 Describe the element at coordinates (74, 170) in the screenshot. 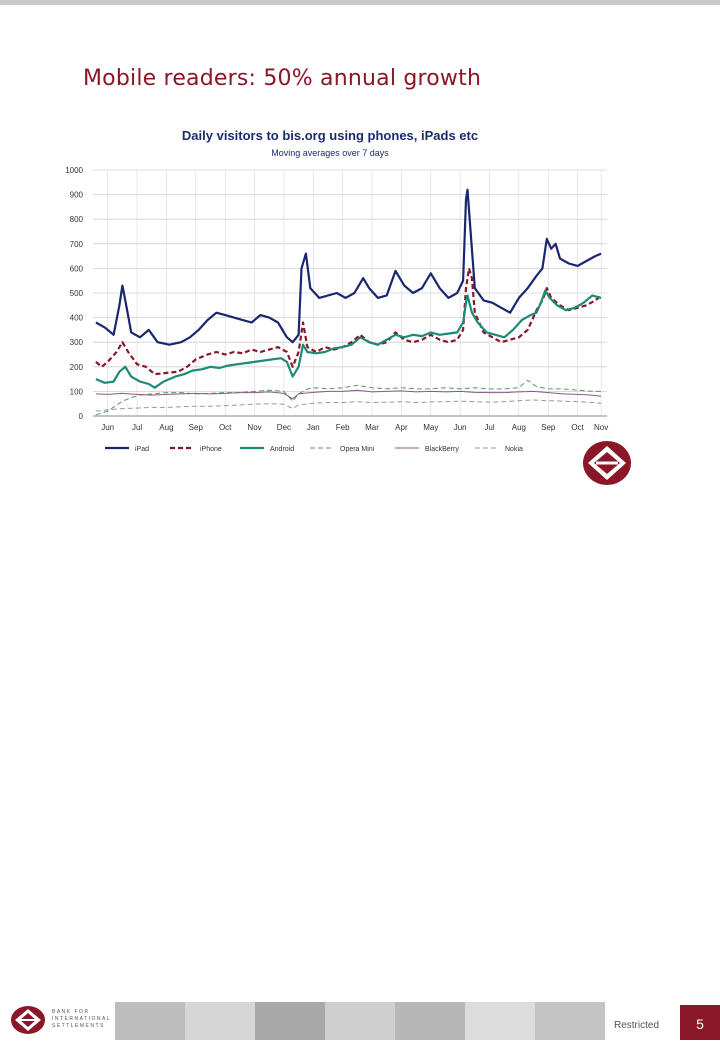

I see `y-tick-label: 1000` at that location.